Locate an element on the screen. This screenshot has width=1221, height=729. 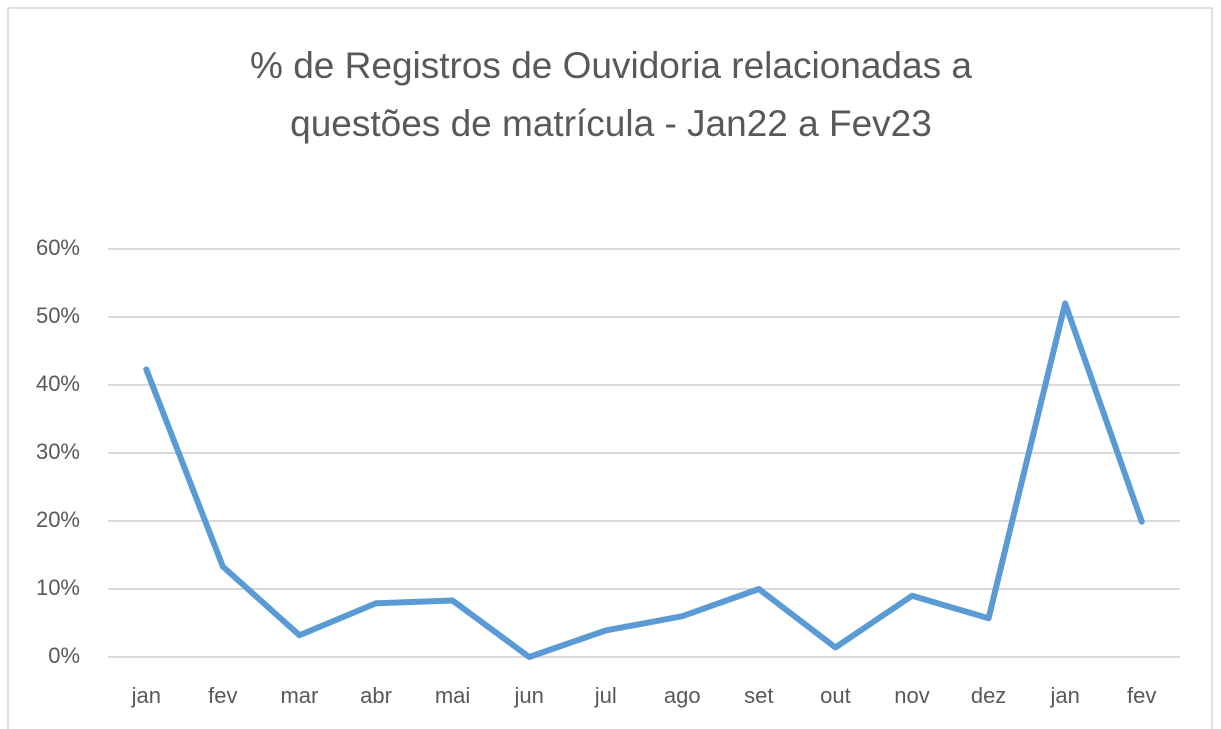
chart-title: questões de matrícula - Jan22 a Fev23 is located at coordinates (611, 123).